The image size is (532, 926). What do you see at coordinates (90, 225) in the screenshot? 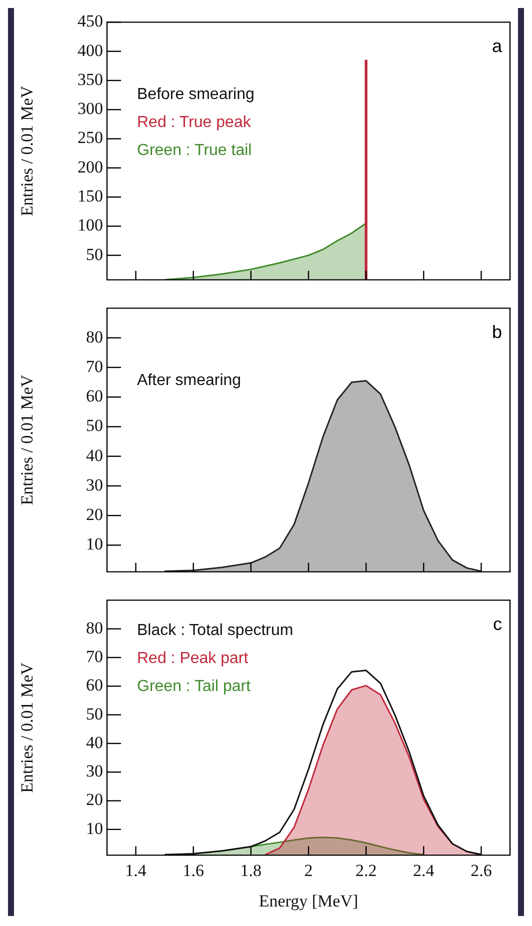
I see `y-tick-label: 100` at bounding box center [90, 225].